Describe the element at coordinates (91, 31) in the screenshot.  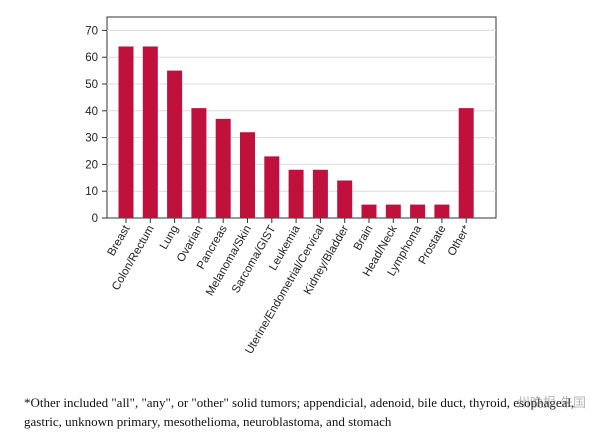
I see `y-tick-label: 70` at that location.